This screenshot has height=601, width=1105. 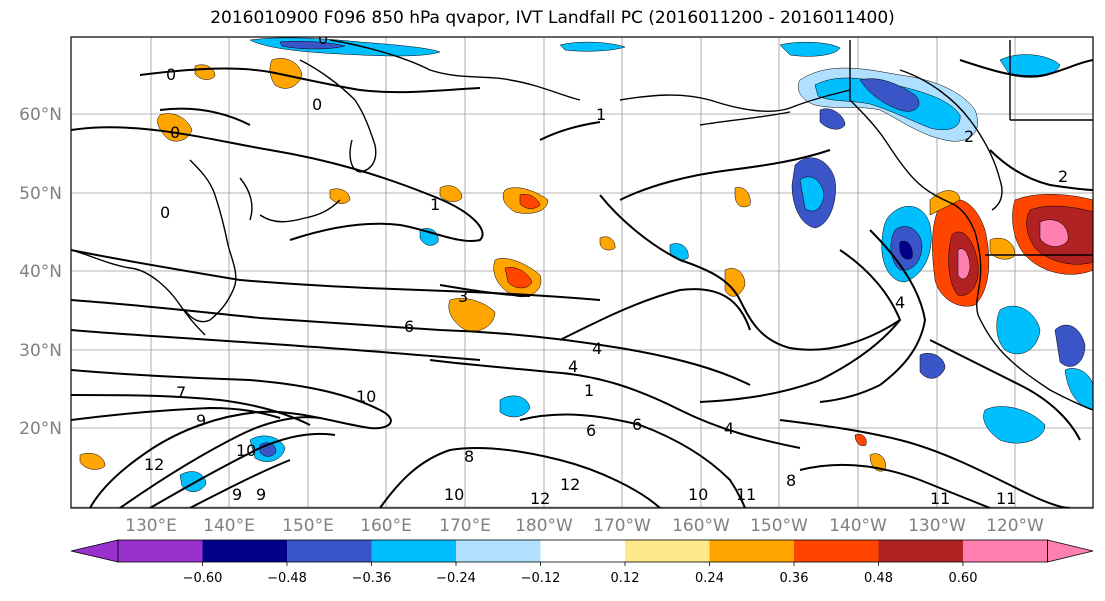 What do you see at coordinates (465, 526) in the screenshot?
I see `lon-label: 170°E` at bounding box center [465, 526].